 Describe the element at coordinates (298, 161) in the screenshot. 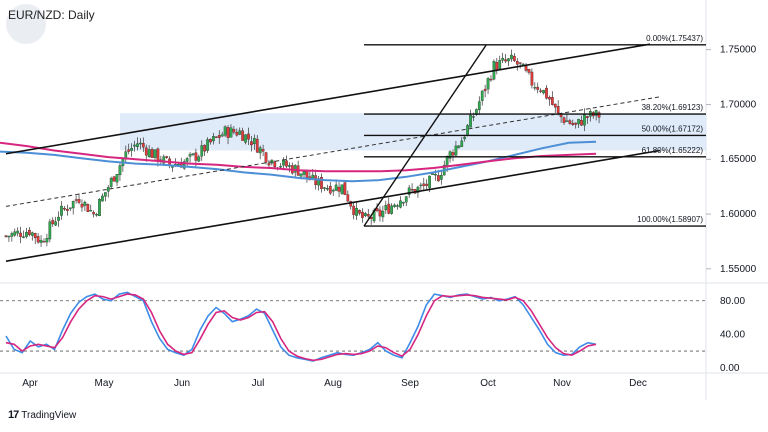

I see `moving-average-line` at that location.